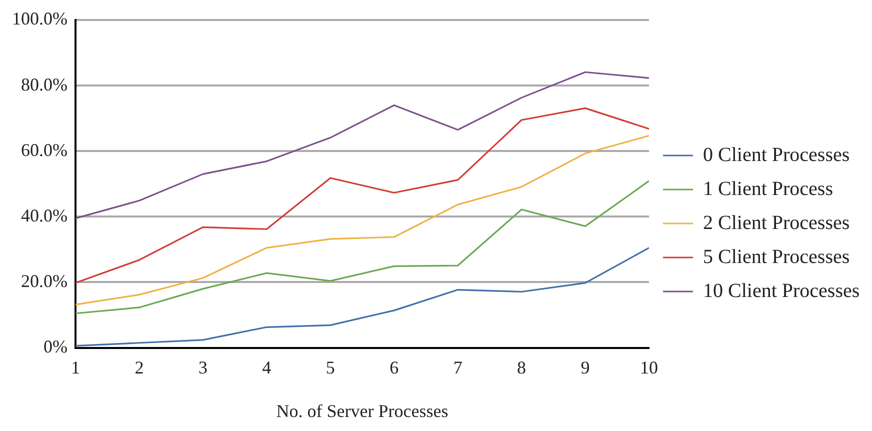 The width and height of the screenshot is (872, 431). What do you see at coordinates (457, 367) in the screenshot?
I see `x-tick-label: 7` at bounding box center [457, 367].